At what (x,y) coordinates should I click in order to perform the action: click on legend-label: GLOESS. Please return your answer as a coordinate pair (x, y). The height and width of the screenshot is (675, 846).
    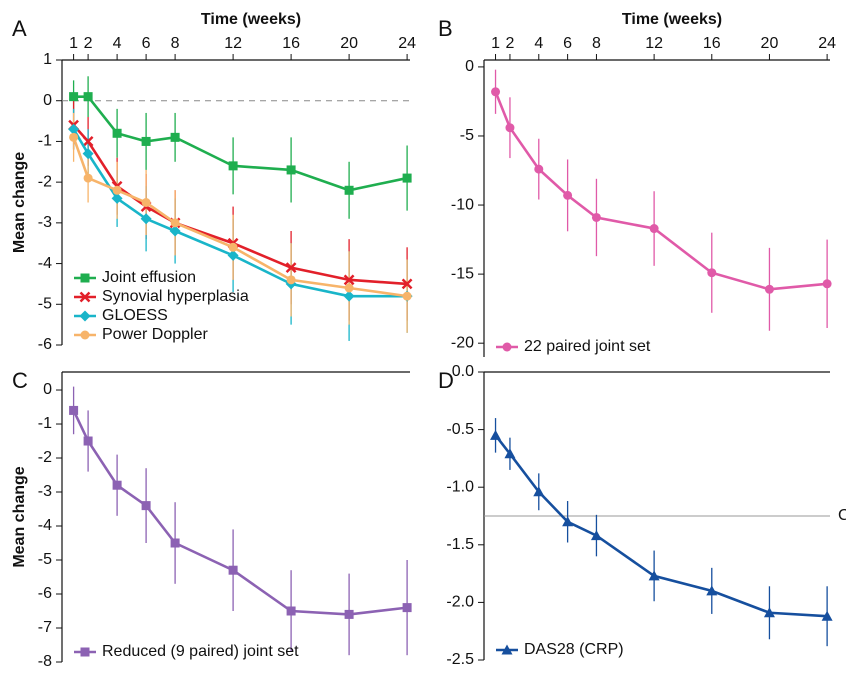
    Looking at the image, I should click on (135, 315).